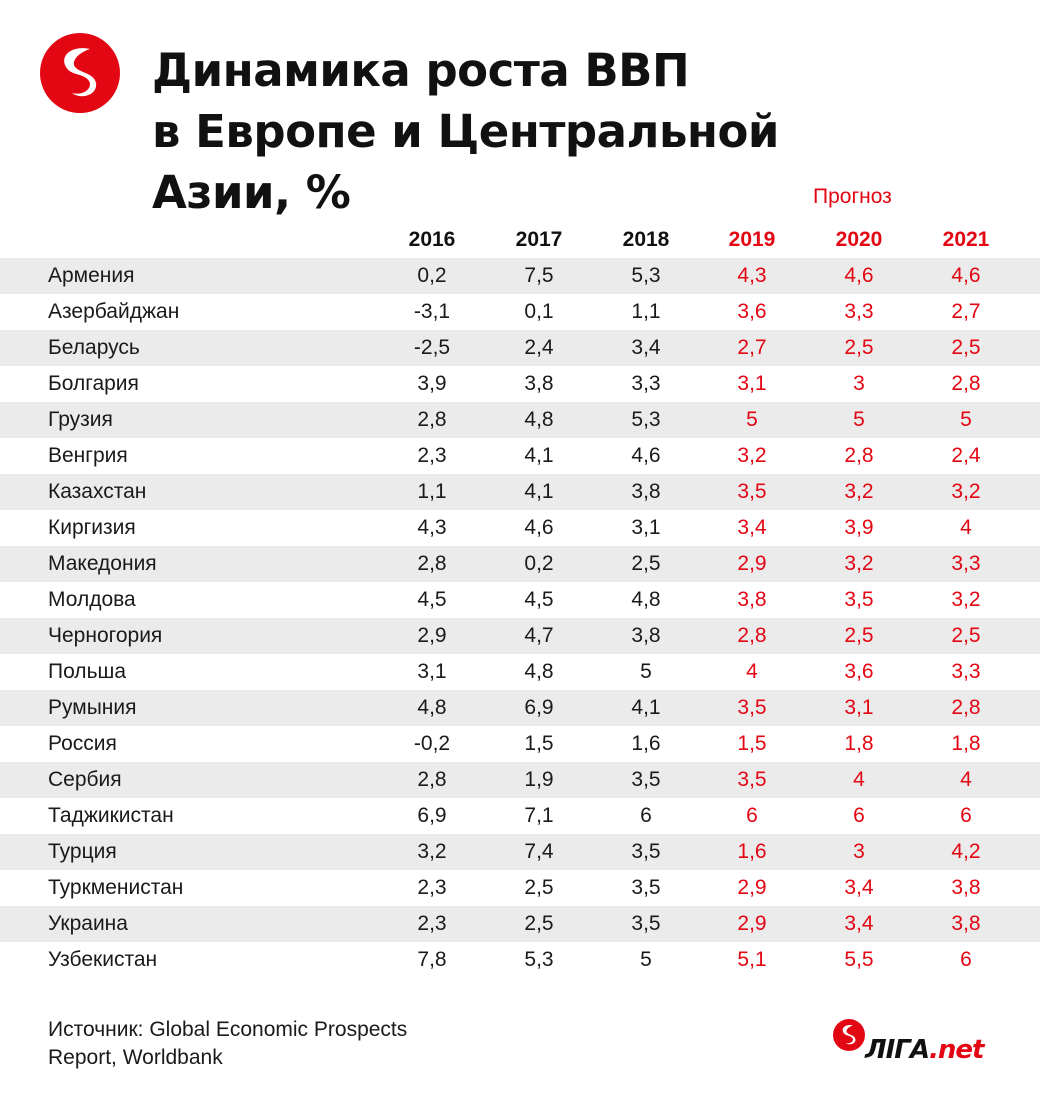 This screenshot has width=1040, height=1115. What do you see at coordinates (646, 743) in the screenshot?
I see `value-cell-2018: 1,6` at bounding box center [646, 743].